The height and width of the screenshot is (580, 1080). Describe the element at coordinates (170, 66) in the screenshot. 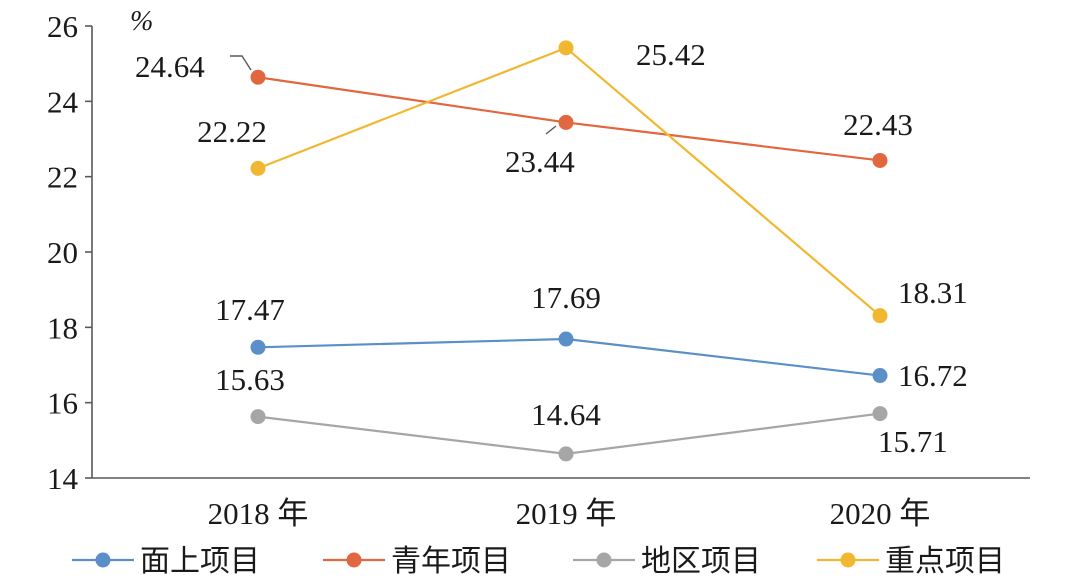

I see `data-label: 24.64` at that location.